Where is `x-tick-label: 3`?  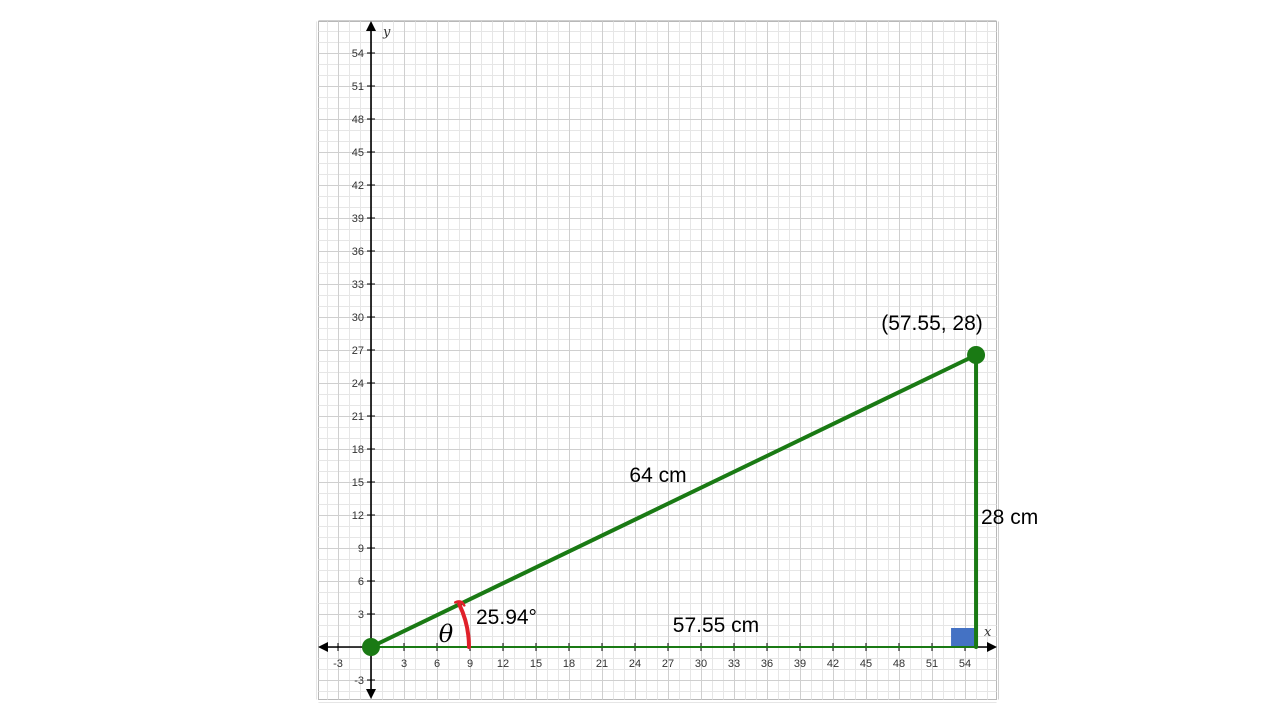
x-tick-label: 3 is located at coordinates (404, 664).